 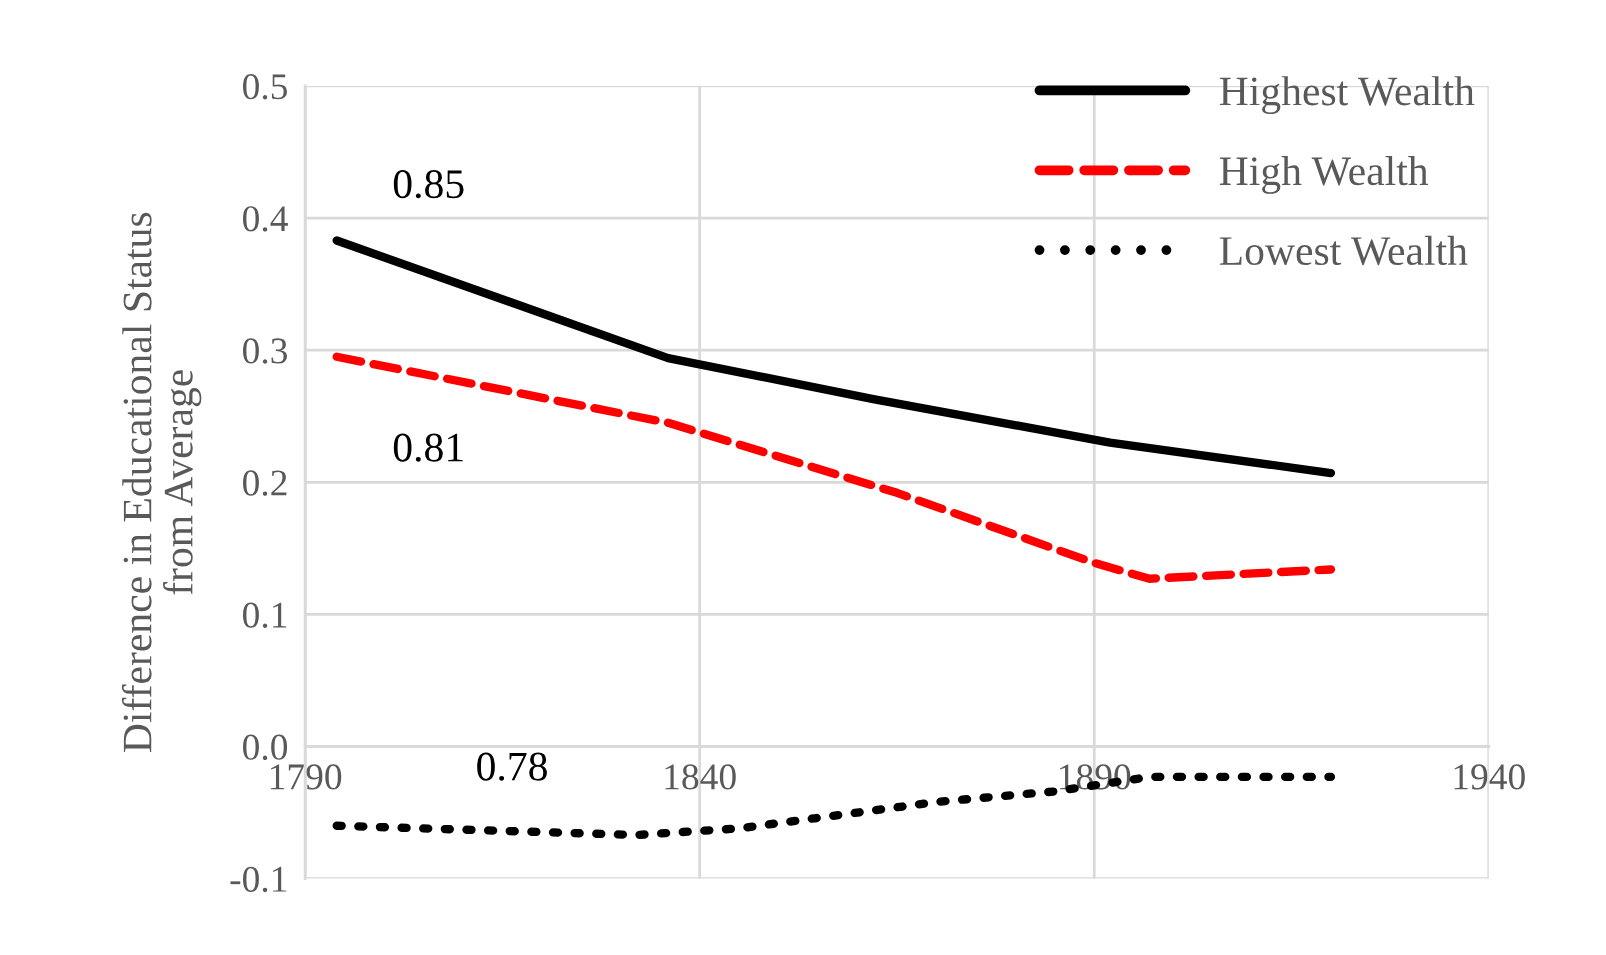 I want to click on annotation: 0.85, so click(x=428, y=184).